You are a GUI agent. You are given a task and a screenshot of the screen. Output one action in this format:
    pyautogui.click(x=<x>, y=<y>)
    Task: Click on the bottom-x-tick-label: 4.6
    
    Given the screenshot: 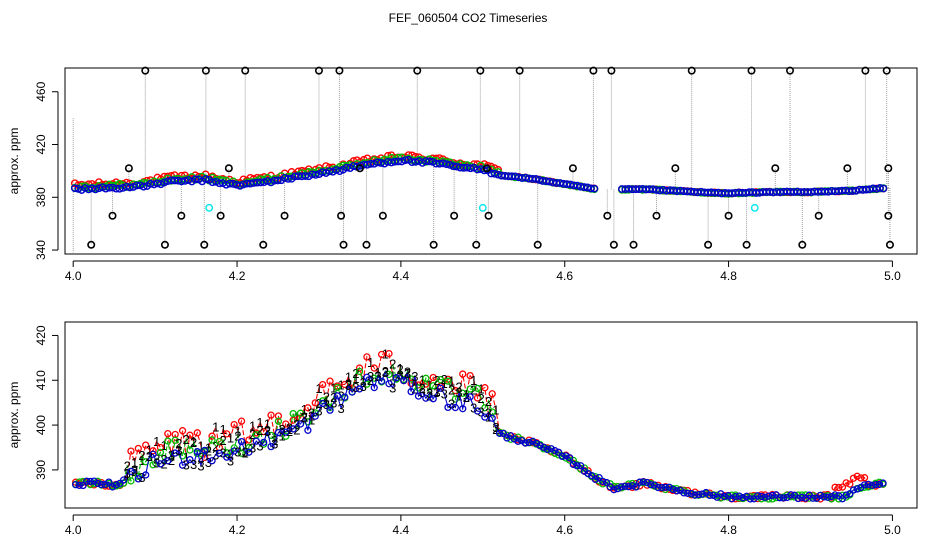 What is the action you would take?
    pyautogui.click(x=564, y=530)
    